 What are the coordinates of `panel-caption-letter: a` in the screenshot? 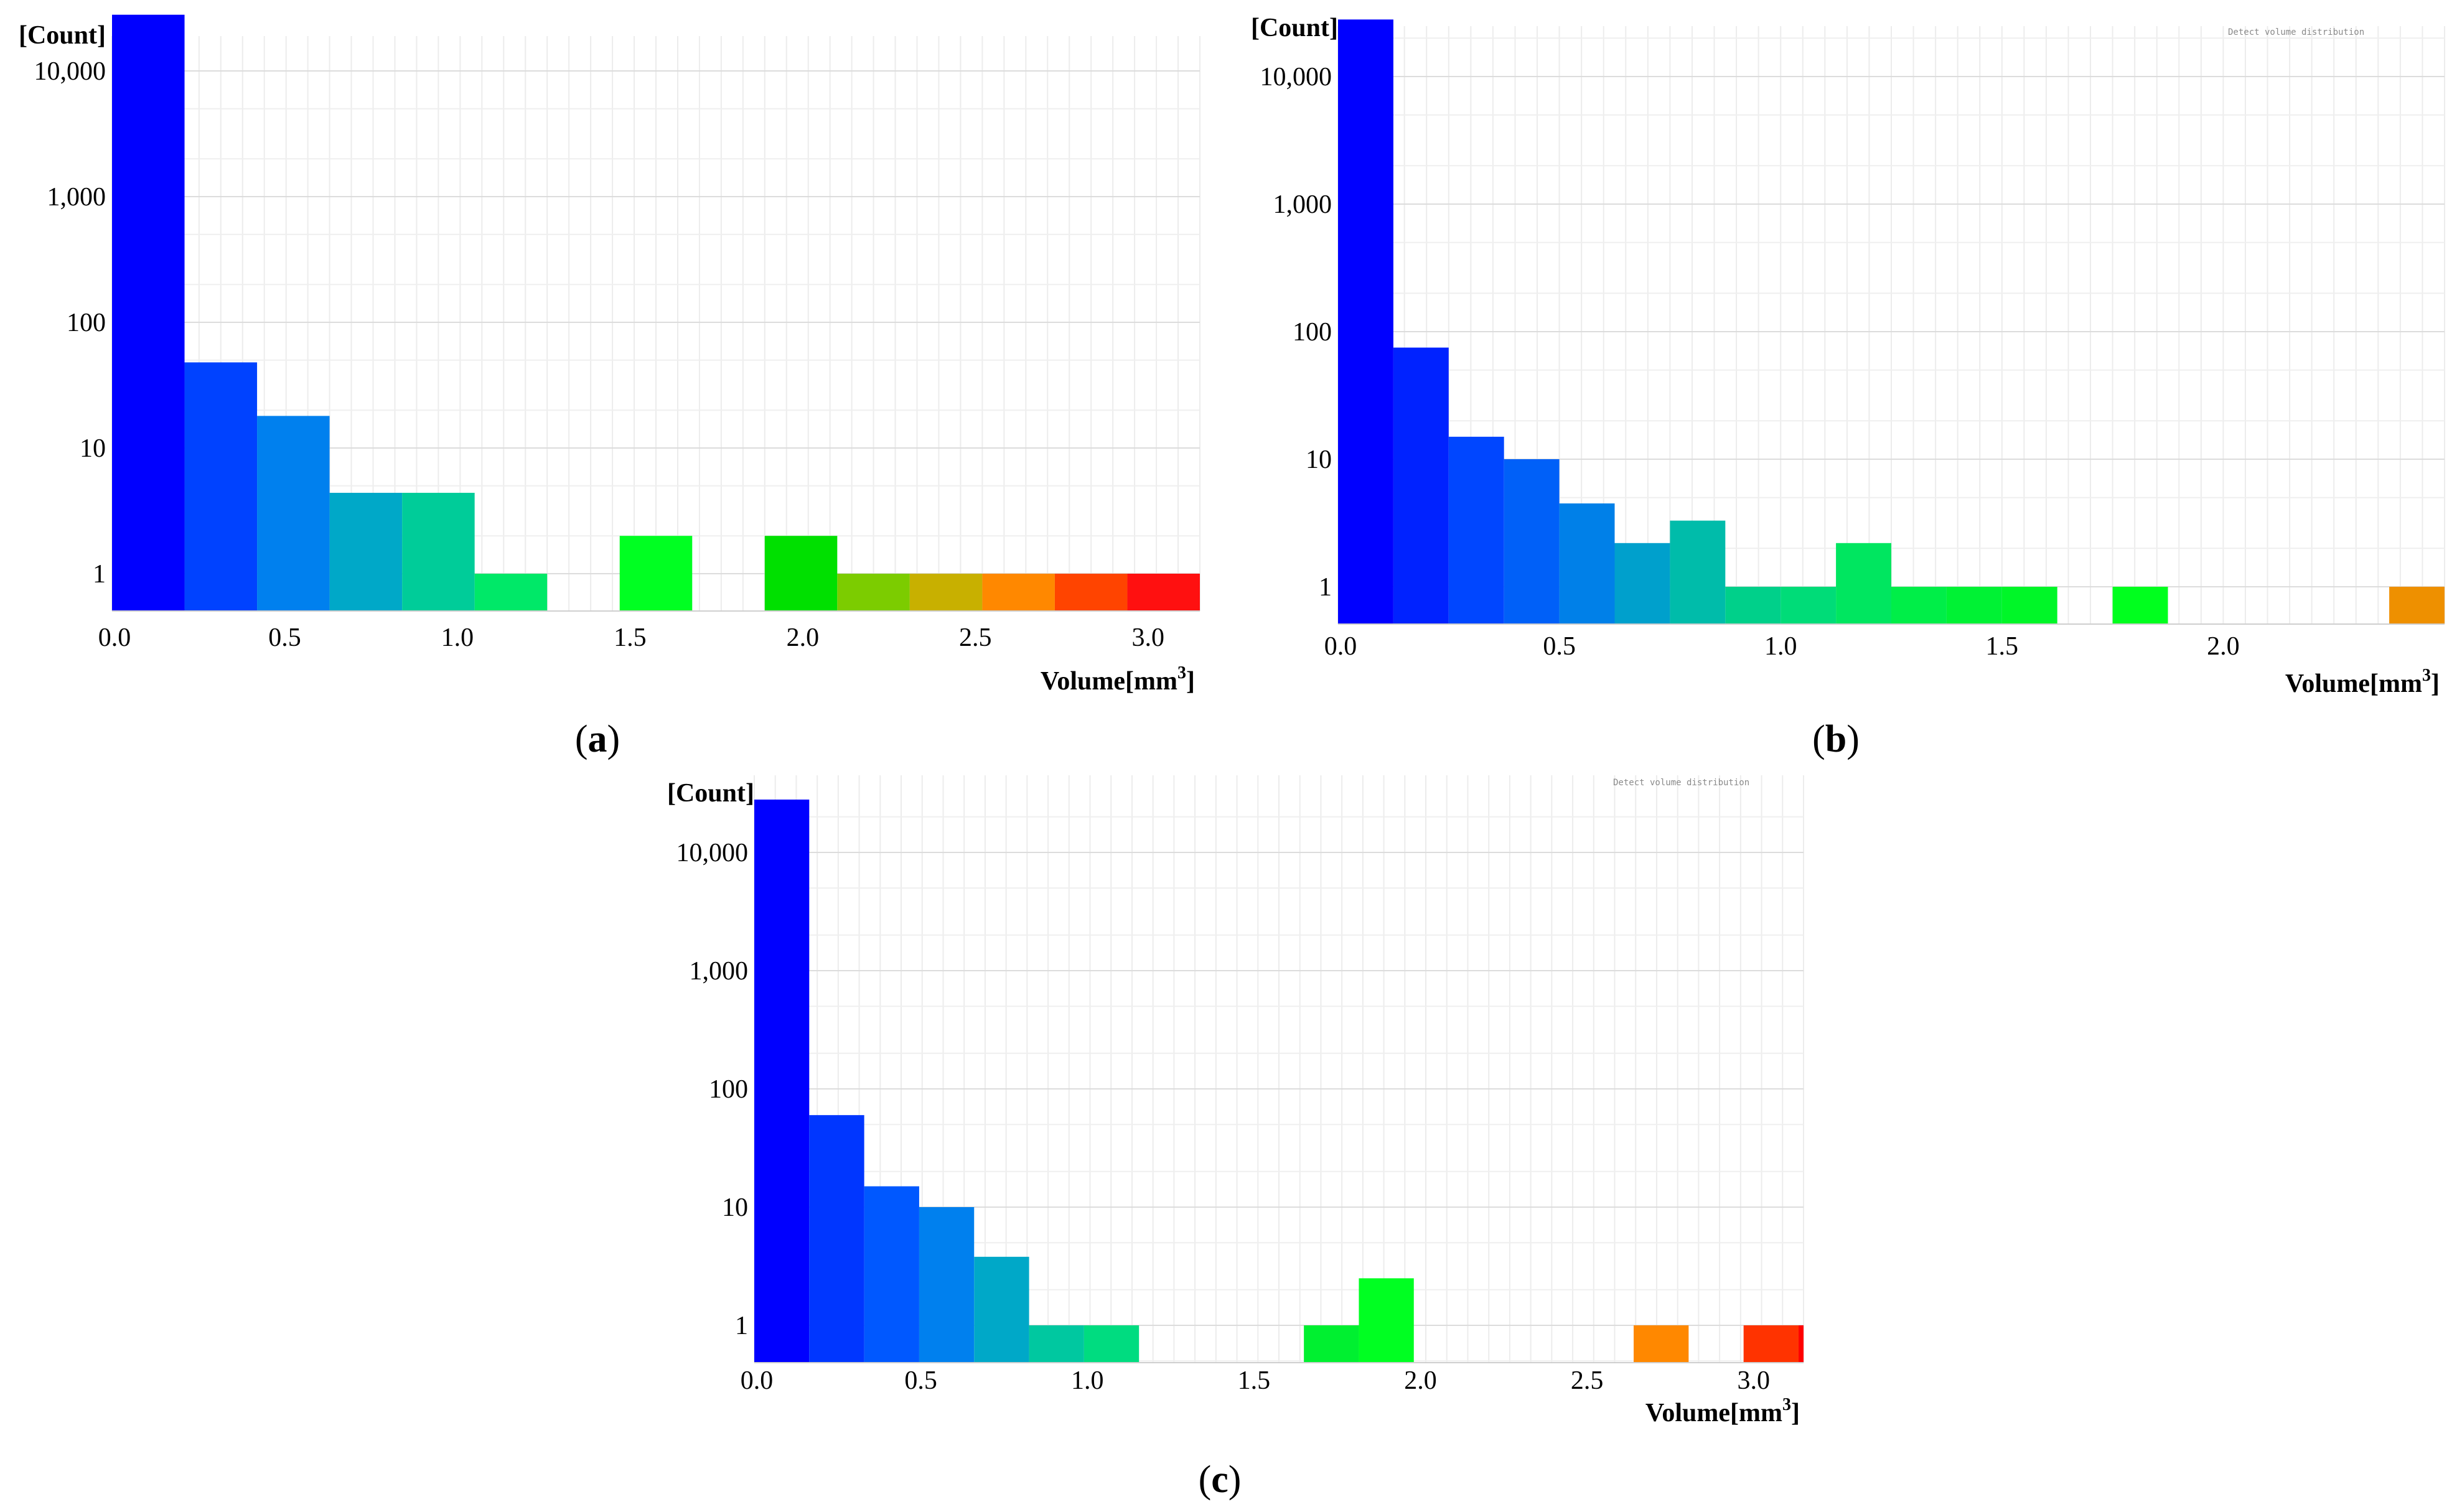 It's located at (597, 739).